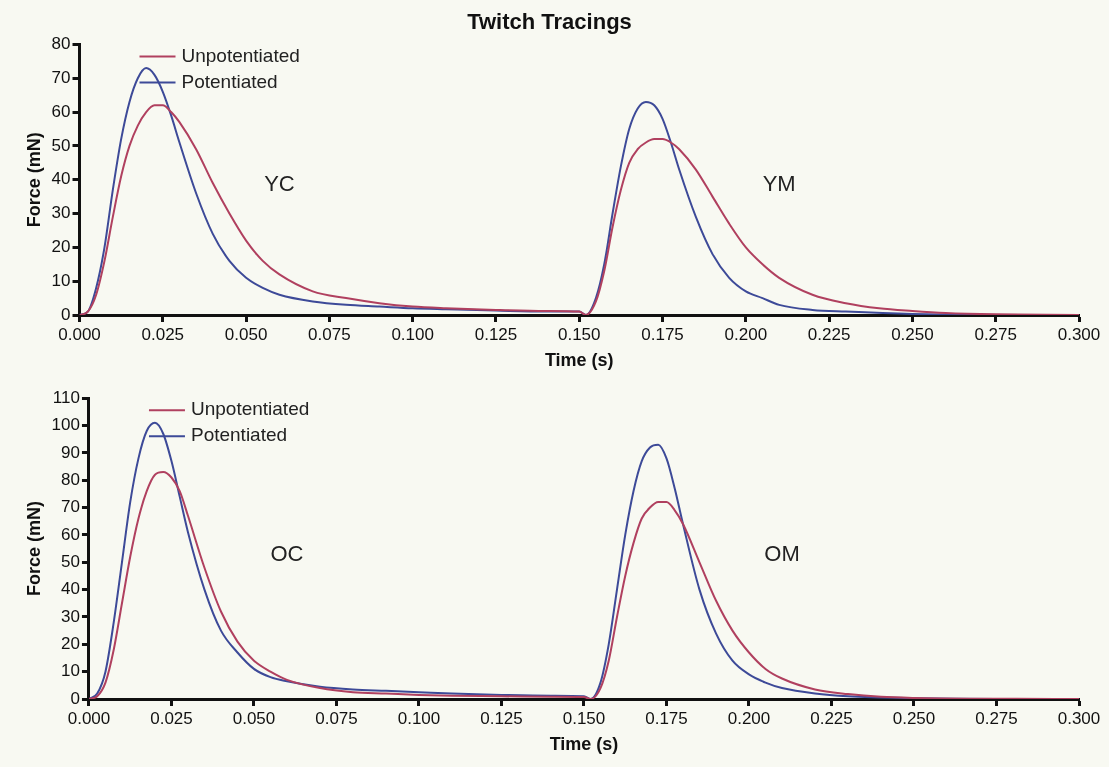  What do you see at coordinates (782, 553) in the screenshot?
I see `annotation: OM` at bounding box center [782, 553].